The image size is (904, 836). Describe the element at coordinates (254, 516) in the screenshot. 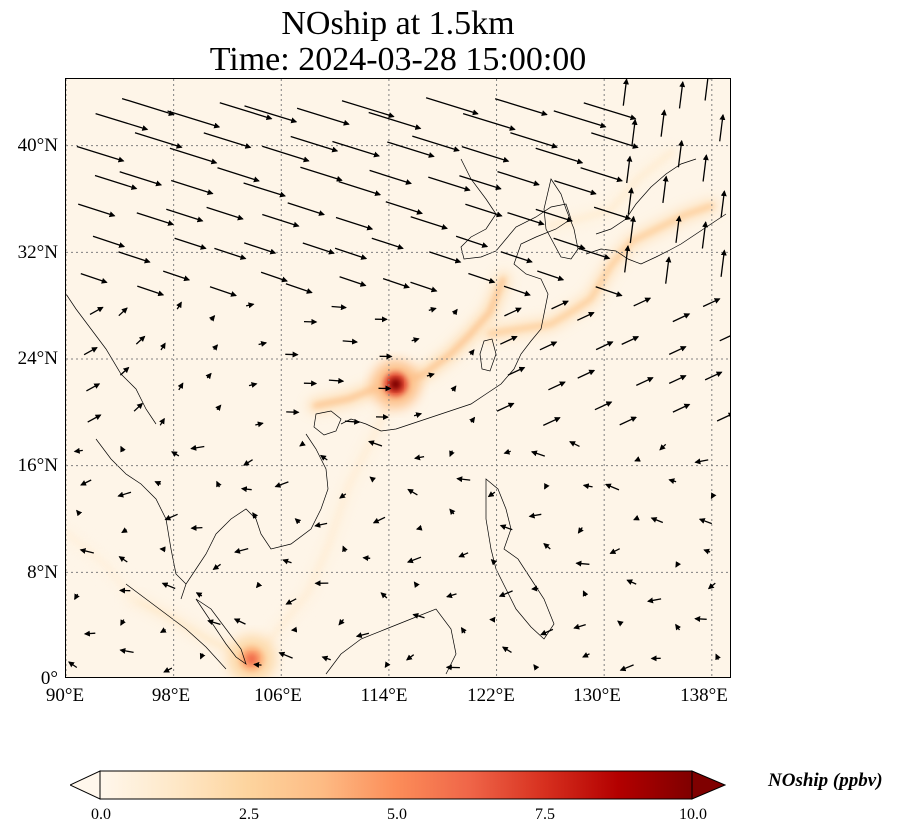

I see `coastline-indochina` at that location.